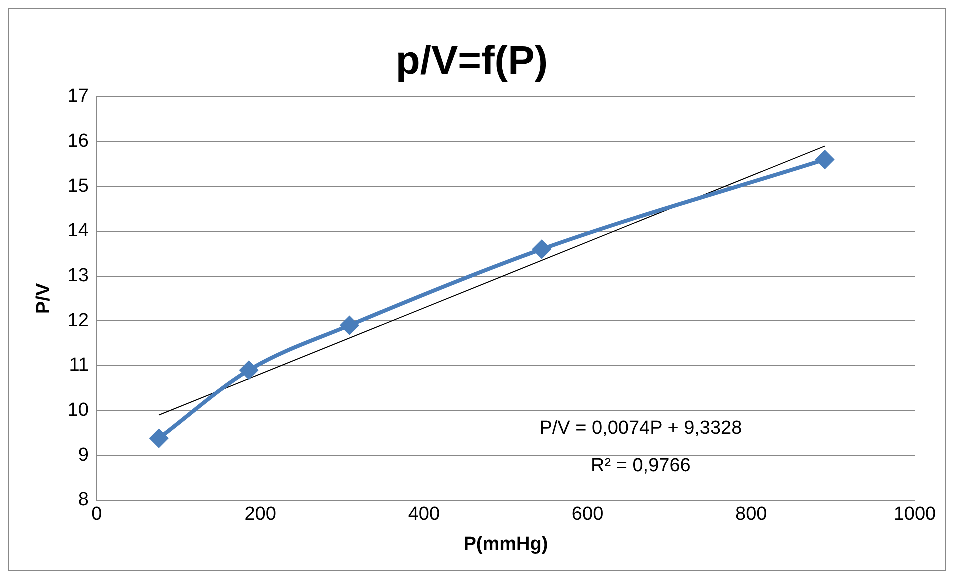 This screenshot has width=954, height=579. I want to click on y-axis-title: P/V, so click(44, 298).